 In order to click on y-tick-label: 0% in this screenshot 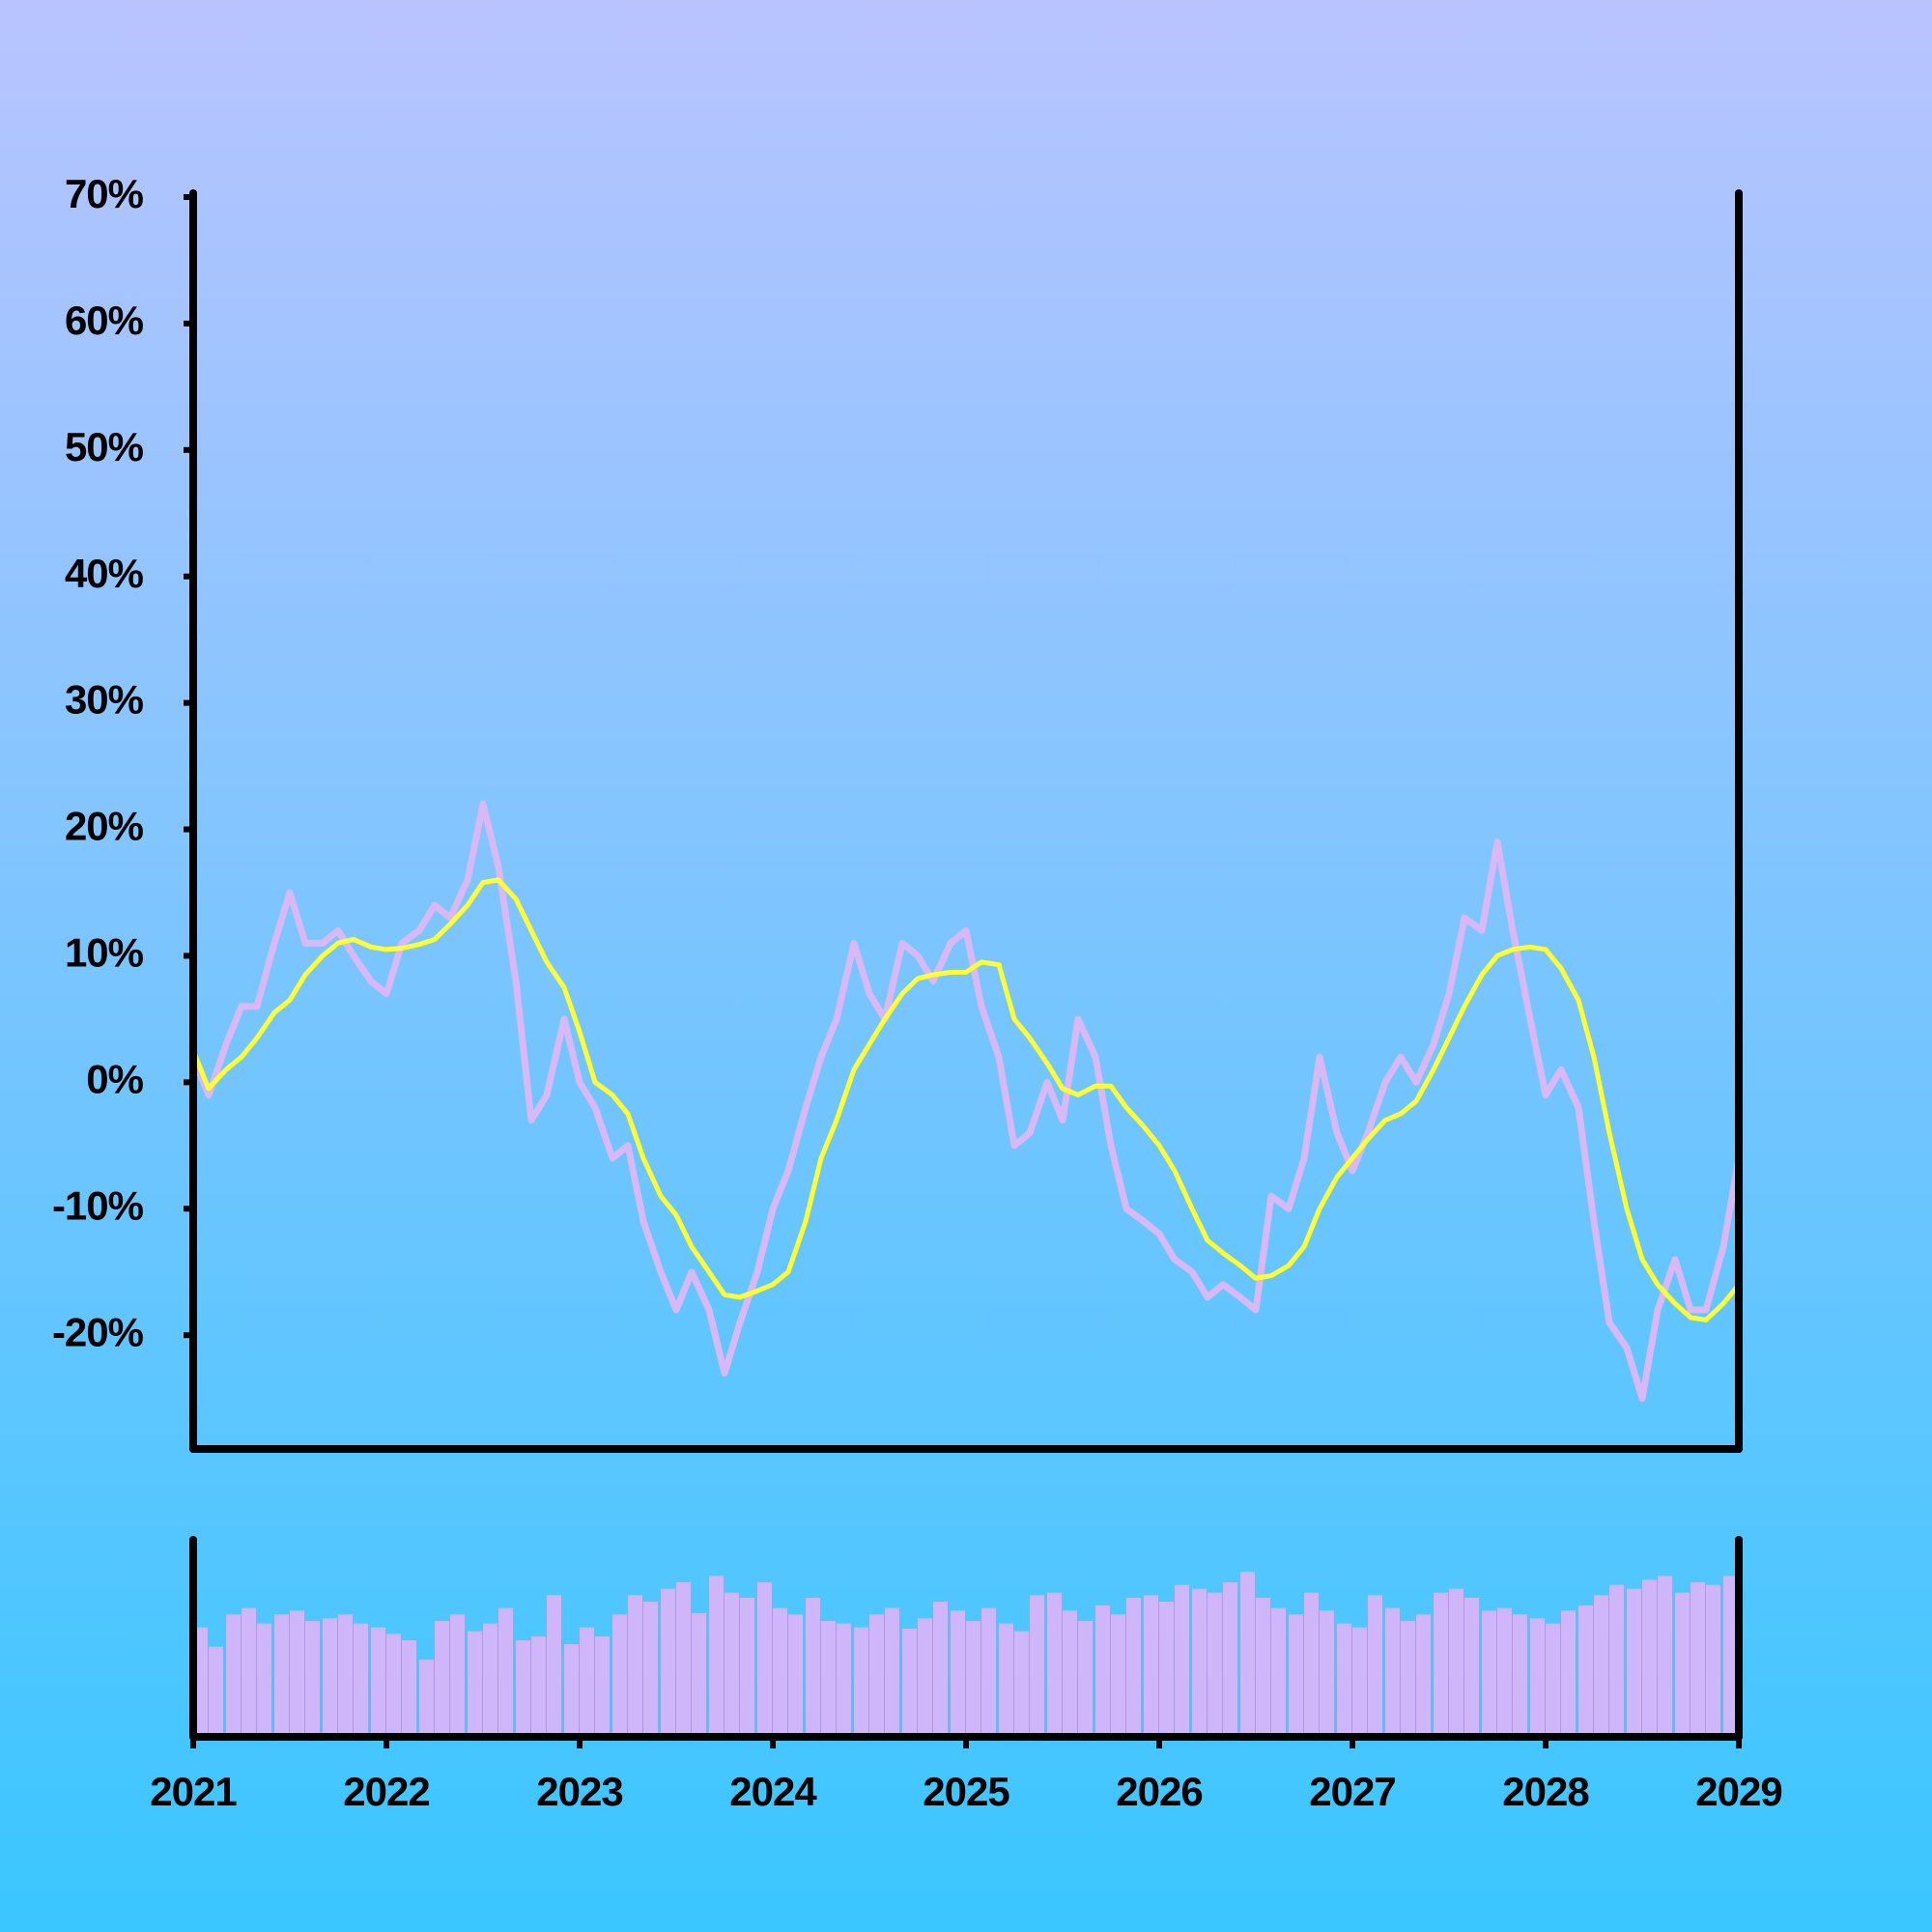, I will do `click(114, 1078)`.